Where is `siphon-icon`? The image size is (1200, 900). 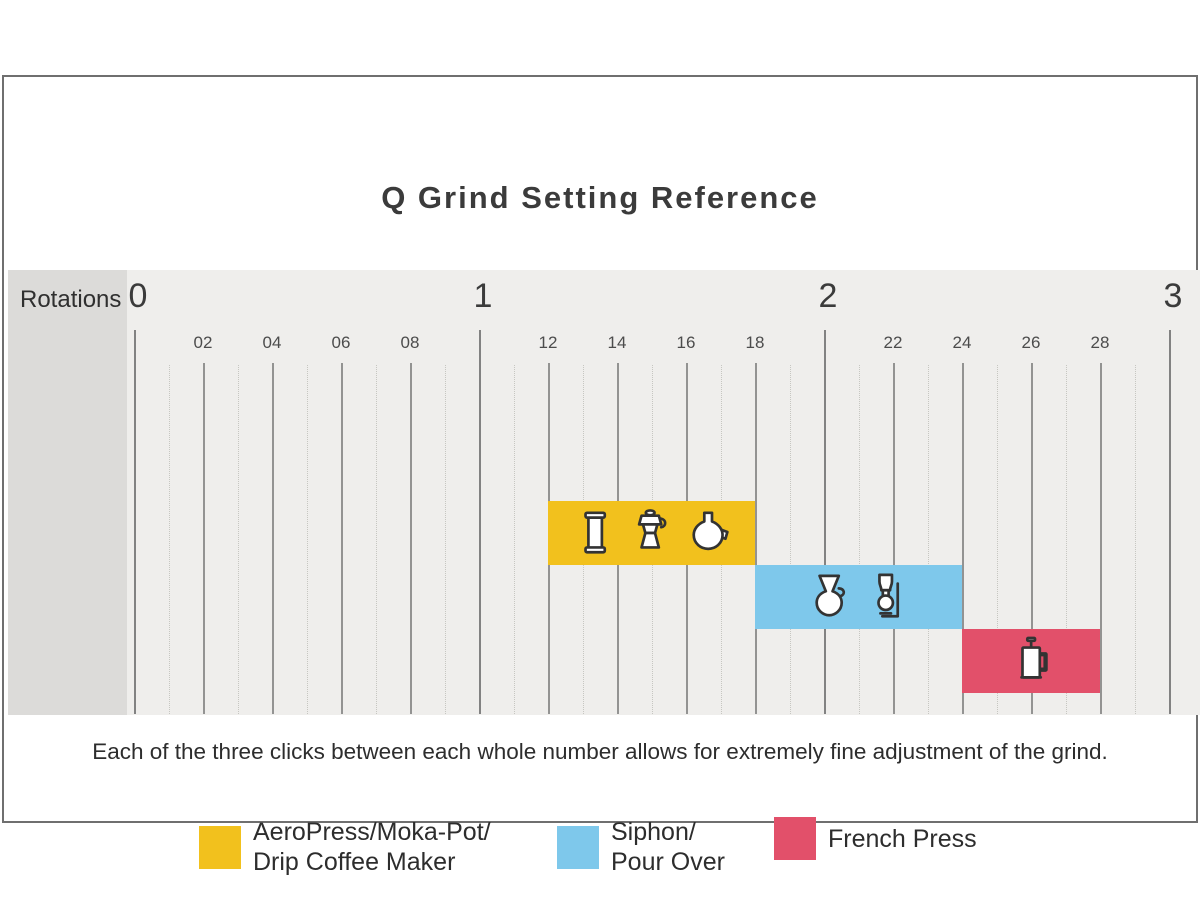
siphon-icon is located at coordinates (887, 595).